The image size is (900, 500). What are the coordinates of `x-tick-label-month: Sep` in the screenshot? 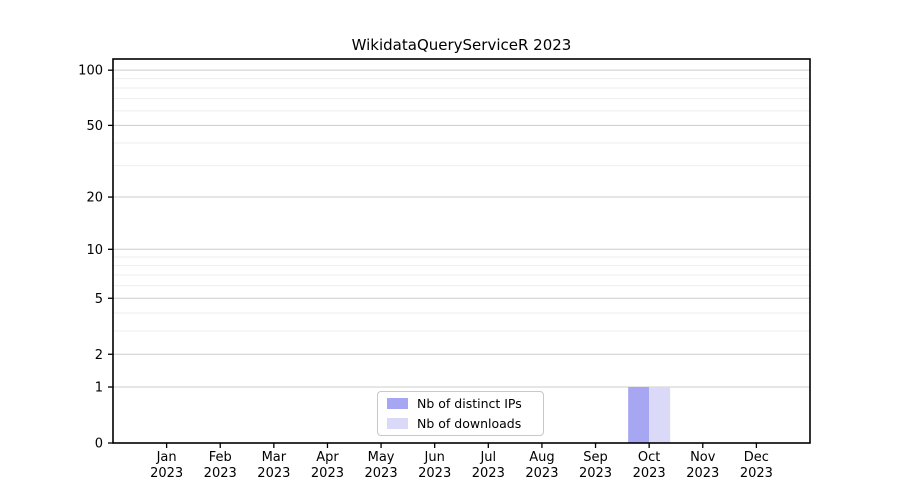 It's located at (595, 457).